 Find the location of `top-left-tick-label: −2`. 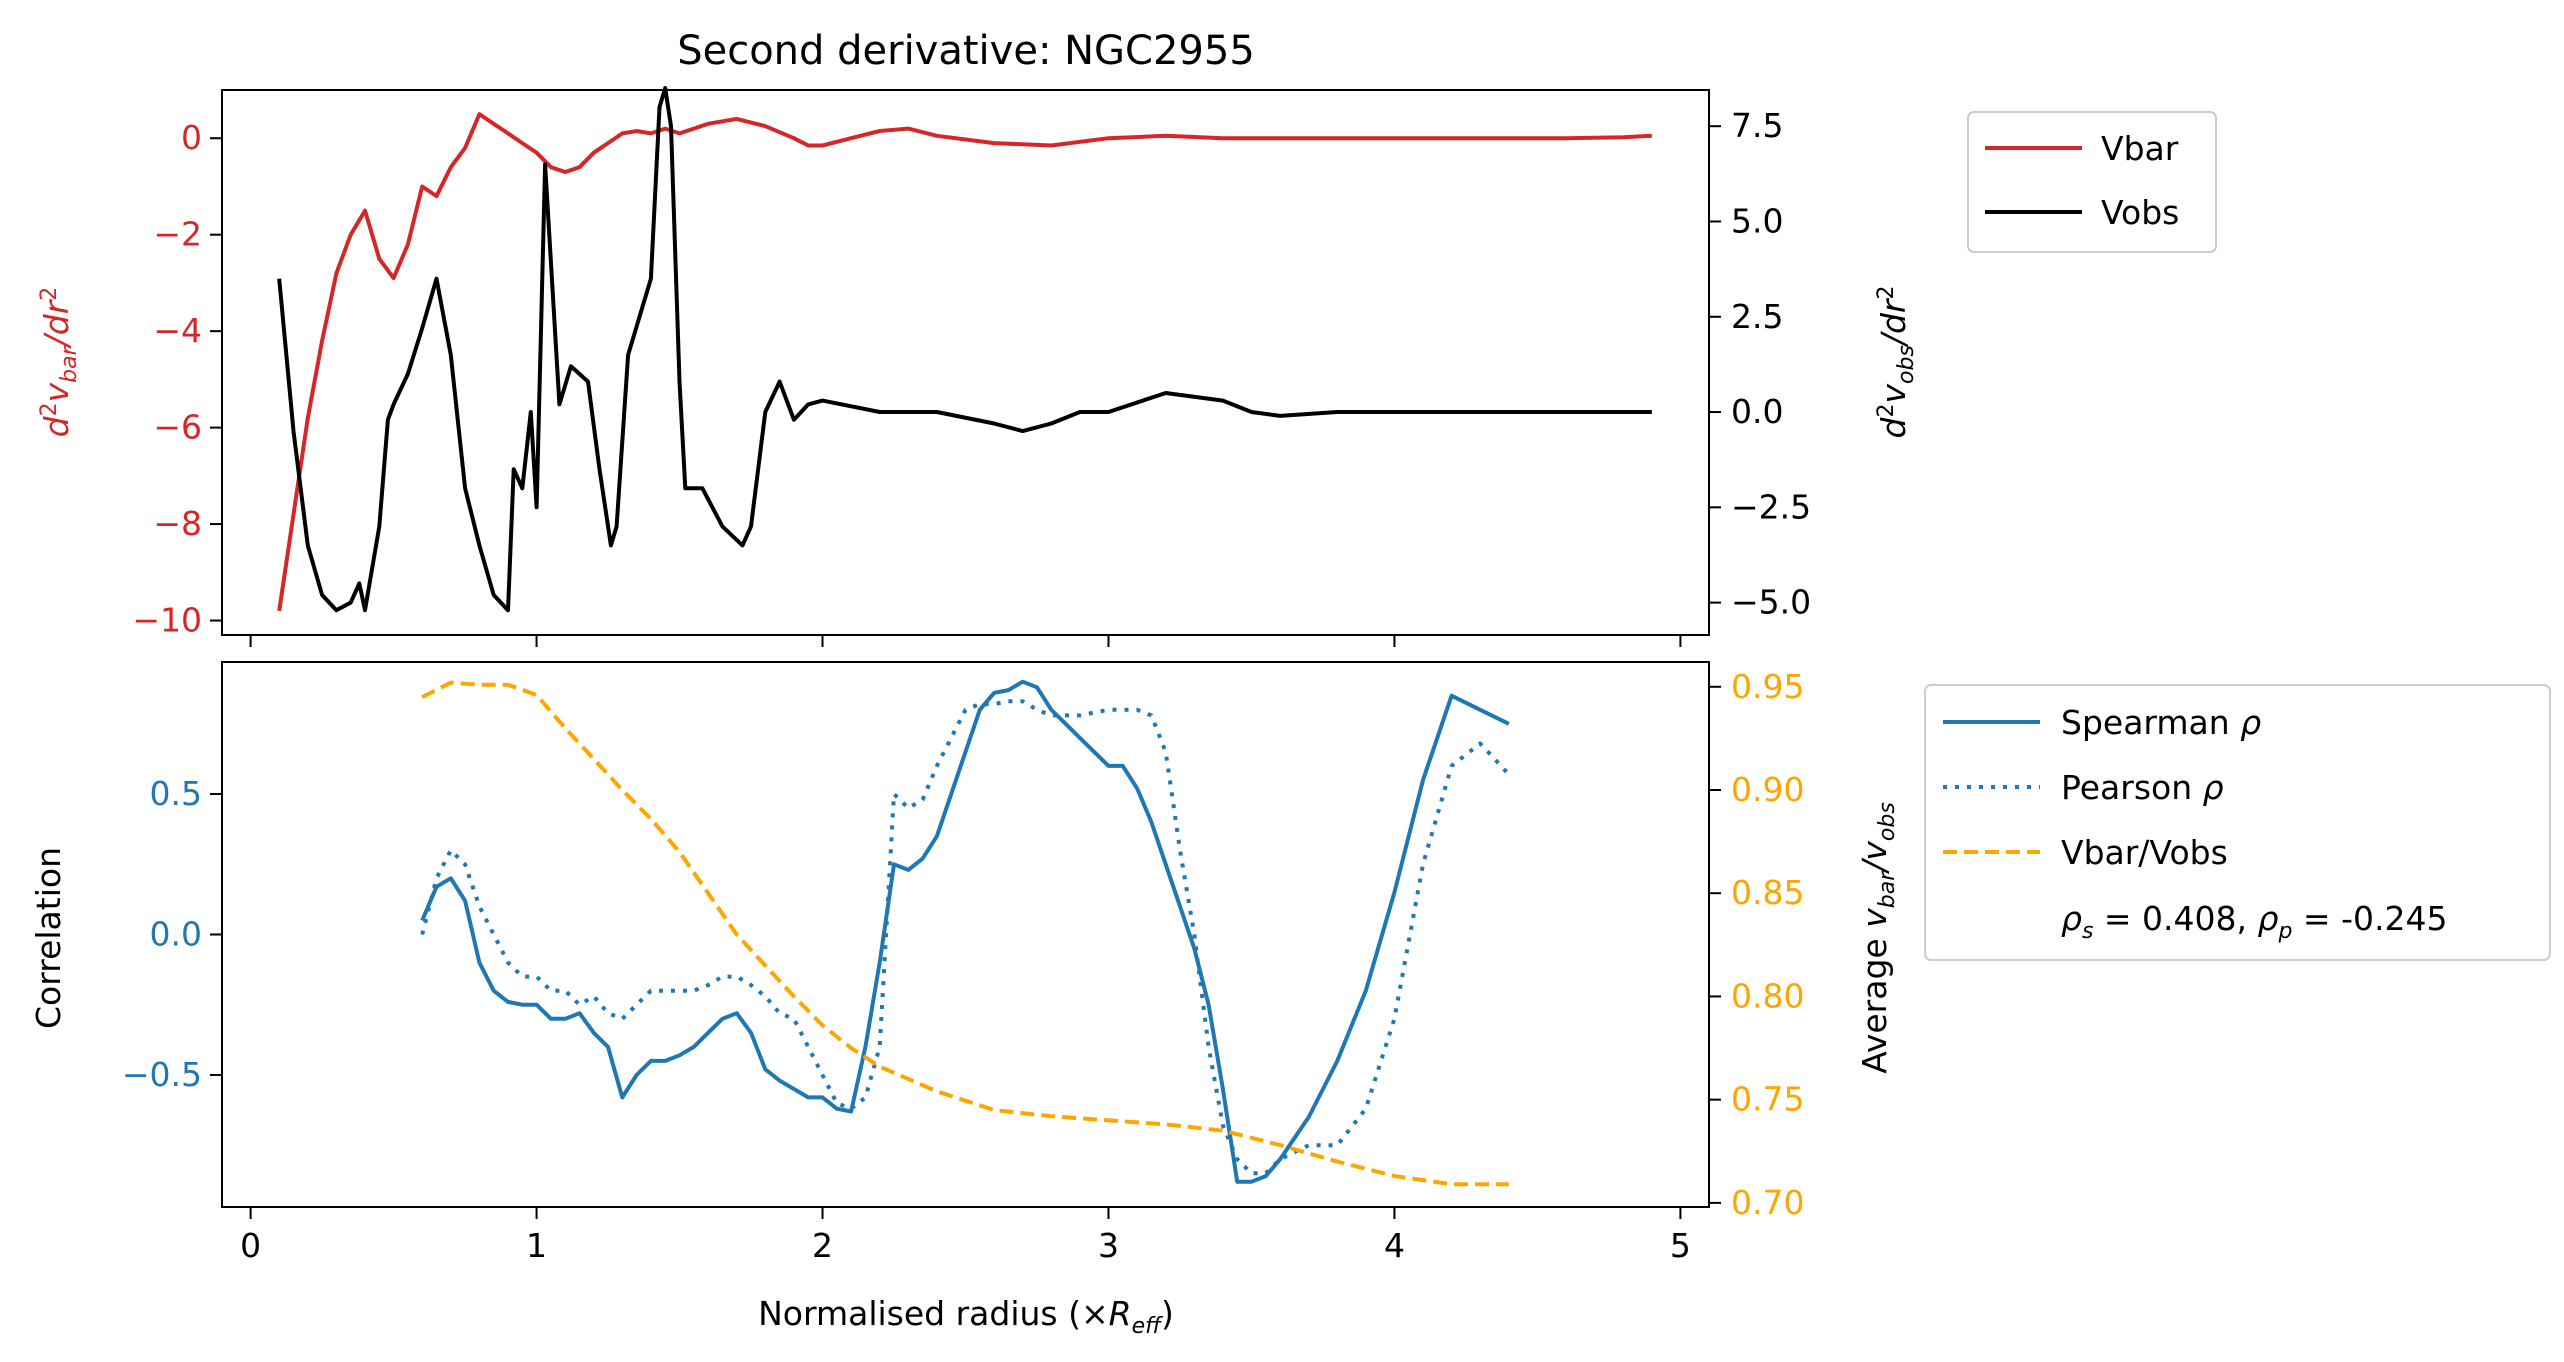

top-left-tick-label: −2 is located at coordinates (177, 234).